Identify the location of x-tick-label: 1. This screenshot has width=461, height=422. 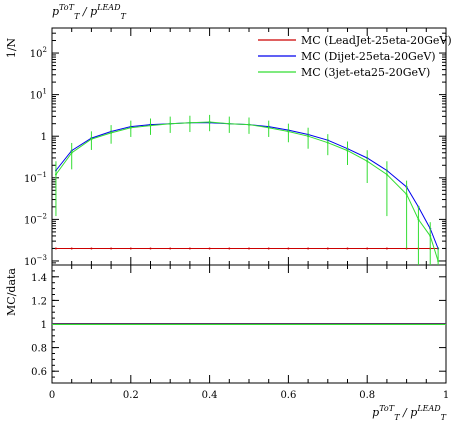
(446, 395).